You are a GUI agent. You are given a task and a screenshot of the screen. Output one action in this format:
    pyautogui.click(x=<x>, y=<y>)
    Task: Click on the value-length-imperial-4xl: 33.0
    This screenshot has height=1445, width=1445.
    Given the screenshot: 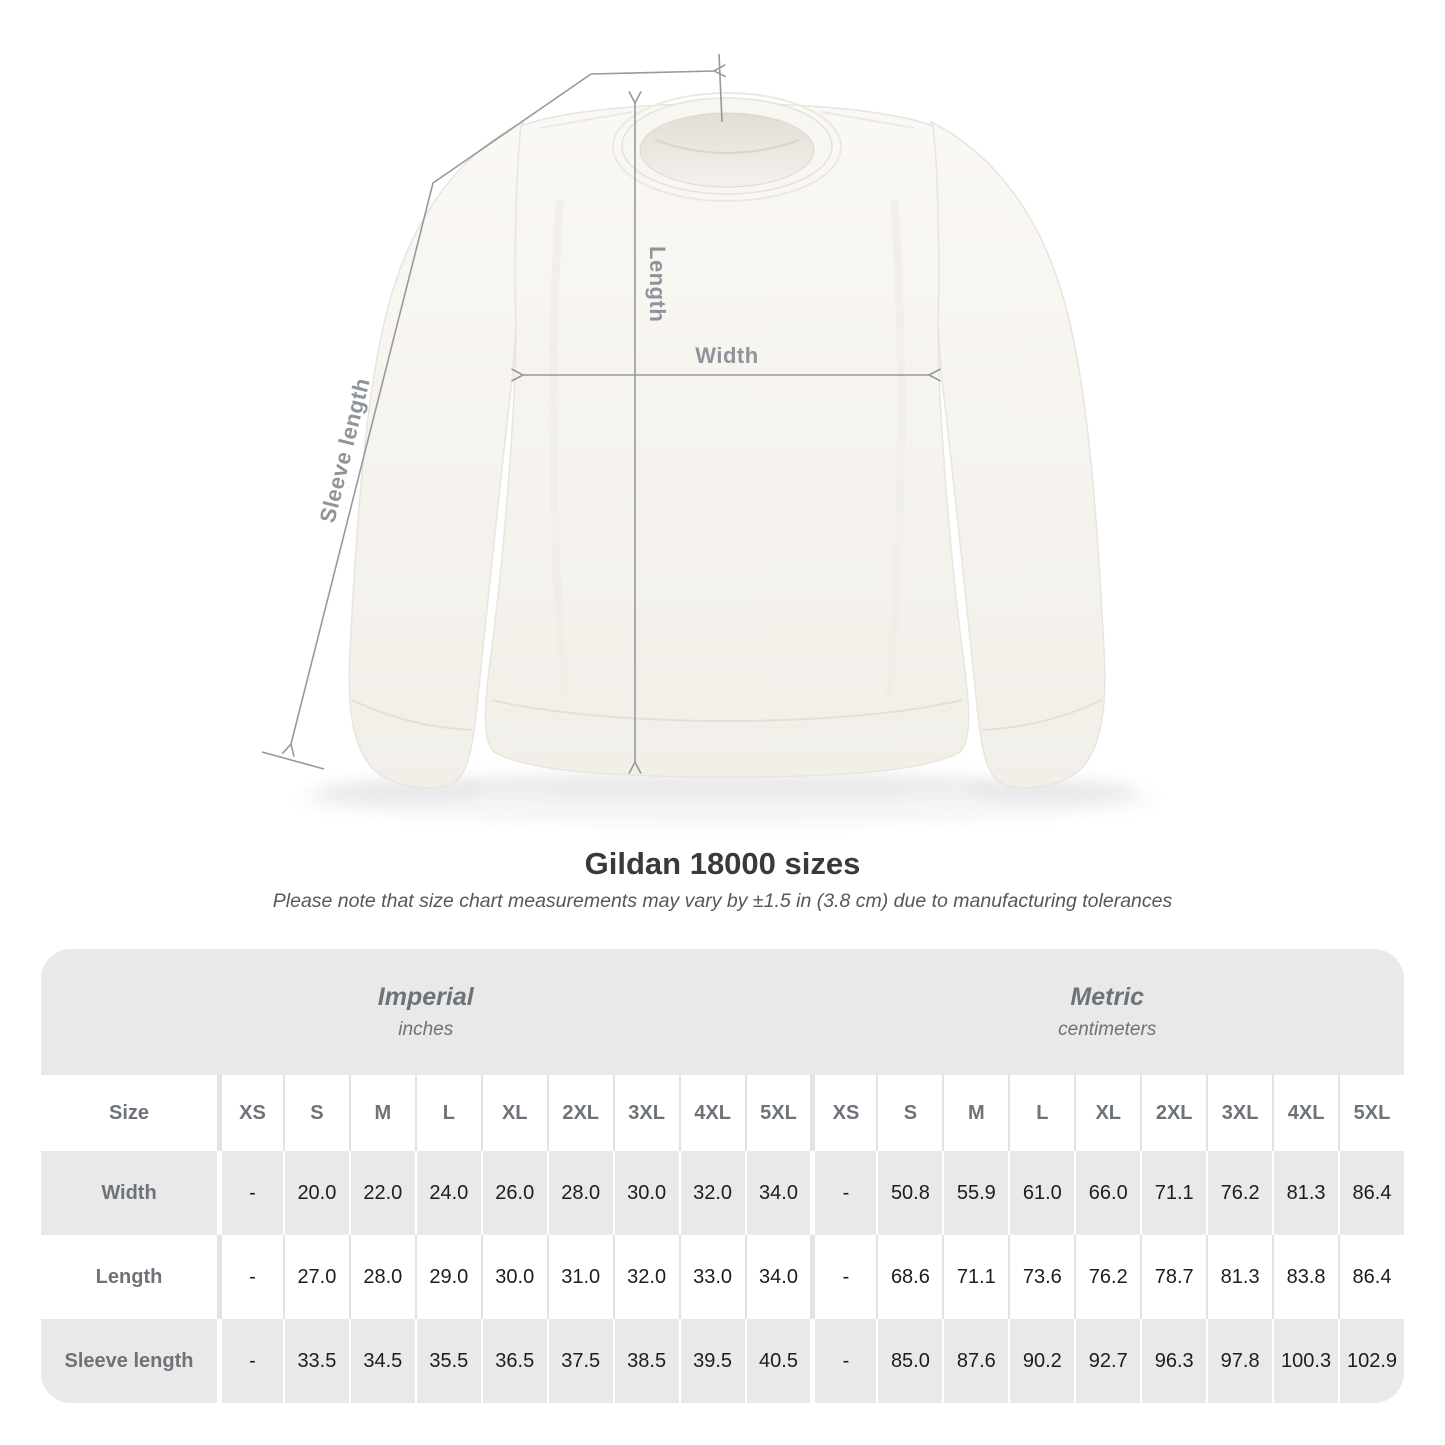 What is the action you would take?
    pyautogui.click(x=711, y=1277)
    